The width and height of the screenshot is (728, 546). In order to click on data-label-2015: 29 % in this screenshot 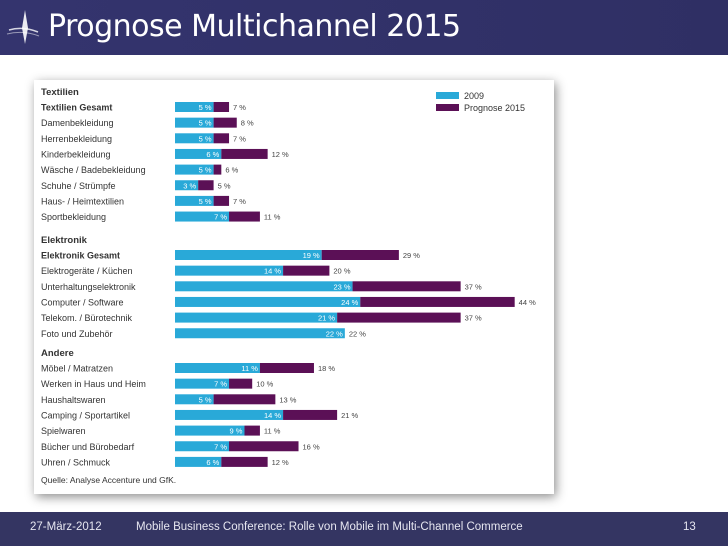, I will do `click(411, 255)`.